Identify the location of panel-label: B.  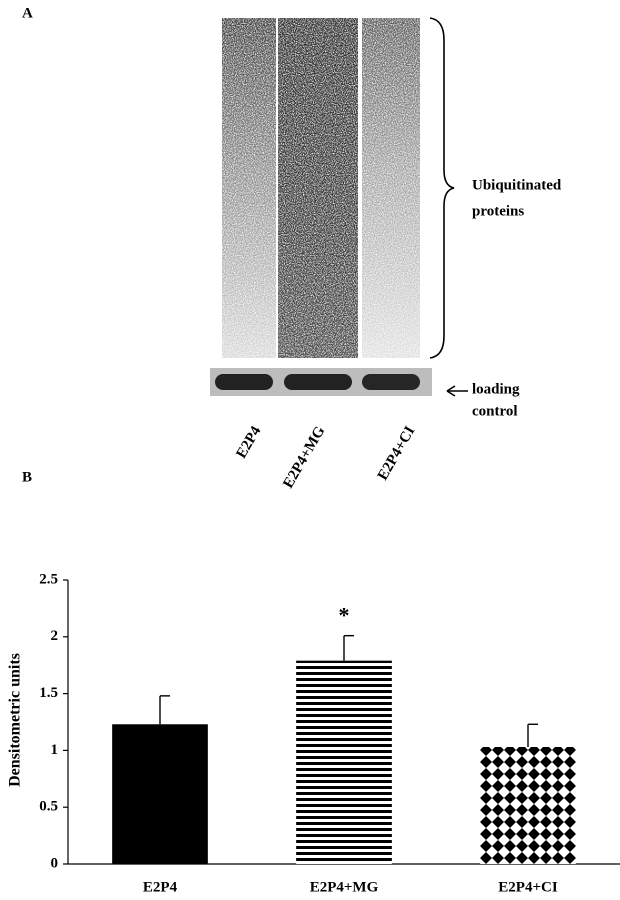
(27, 477).